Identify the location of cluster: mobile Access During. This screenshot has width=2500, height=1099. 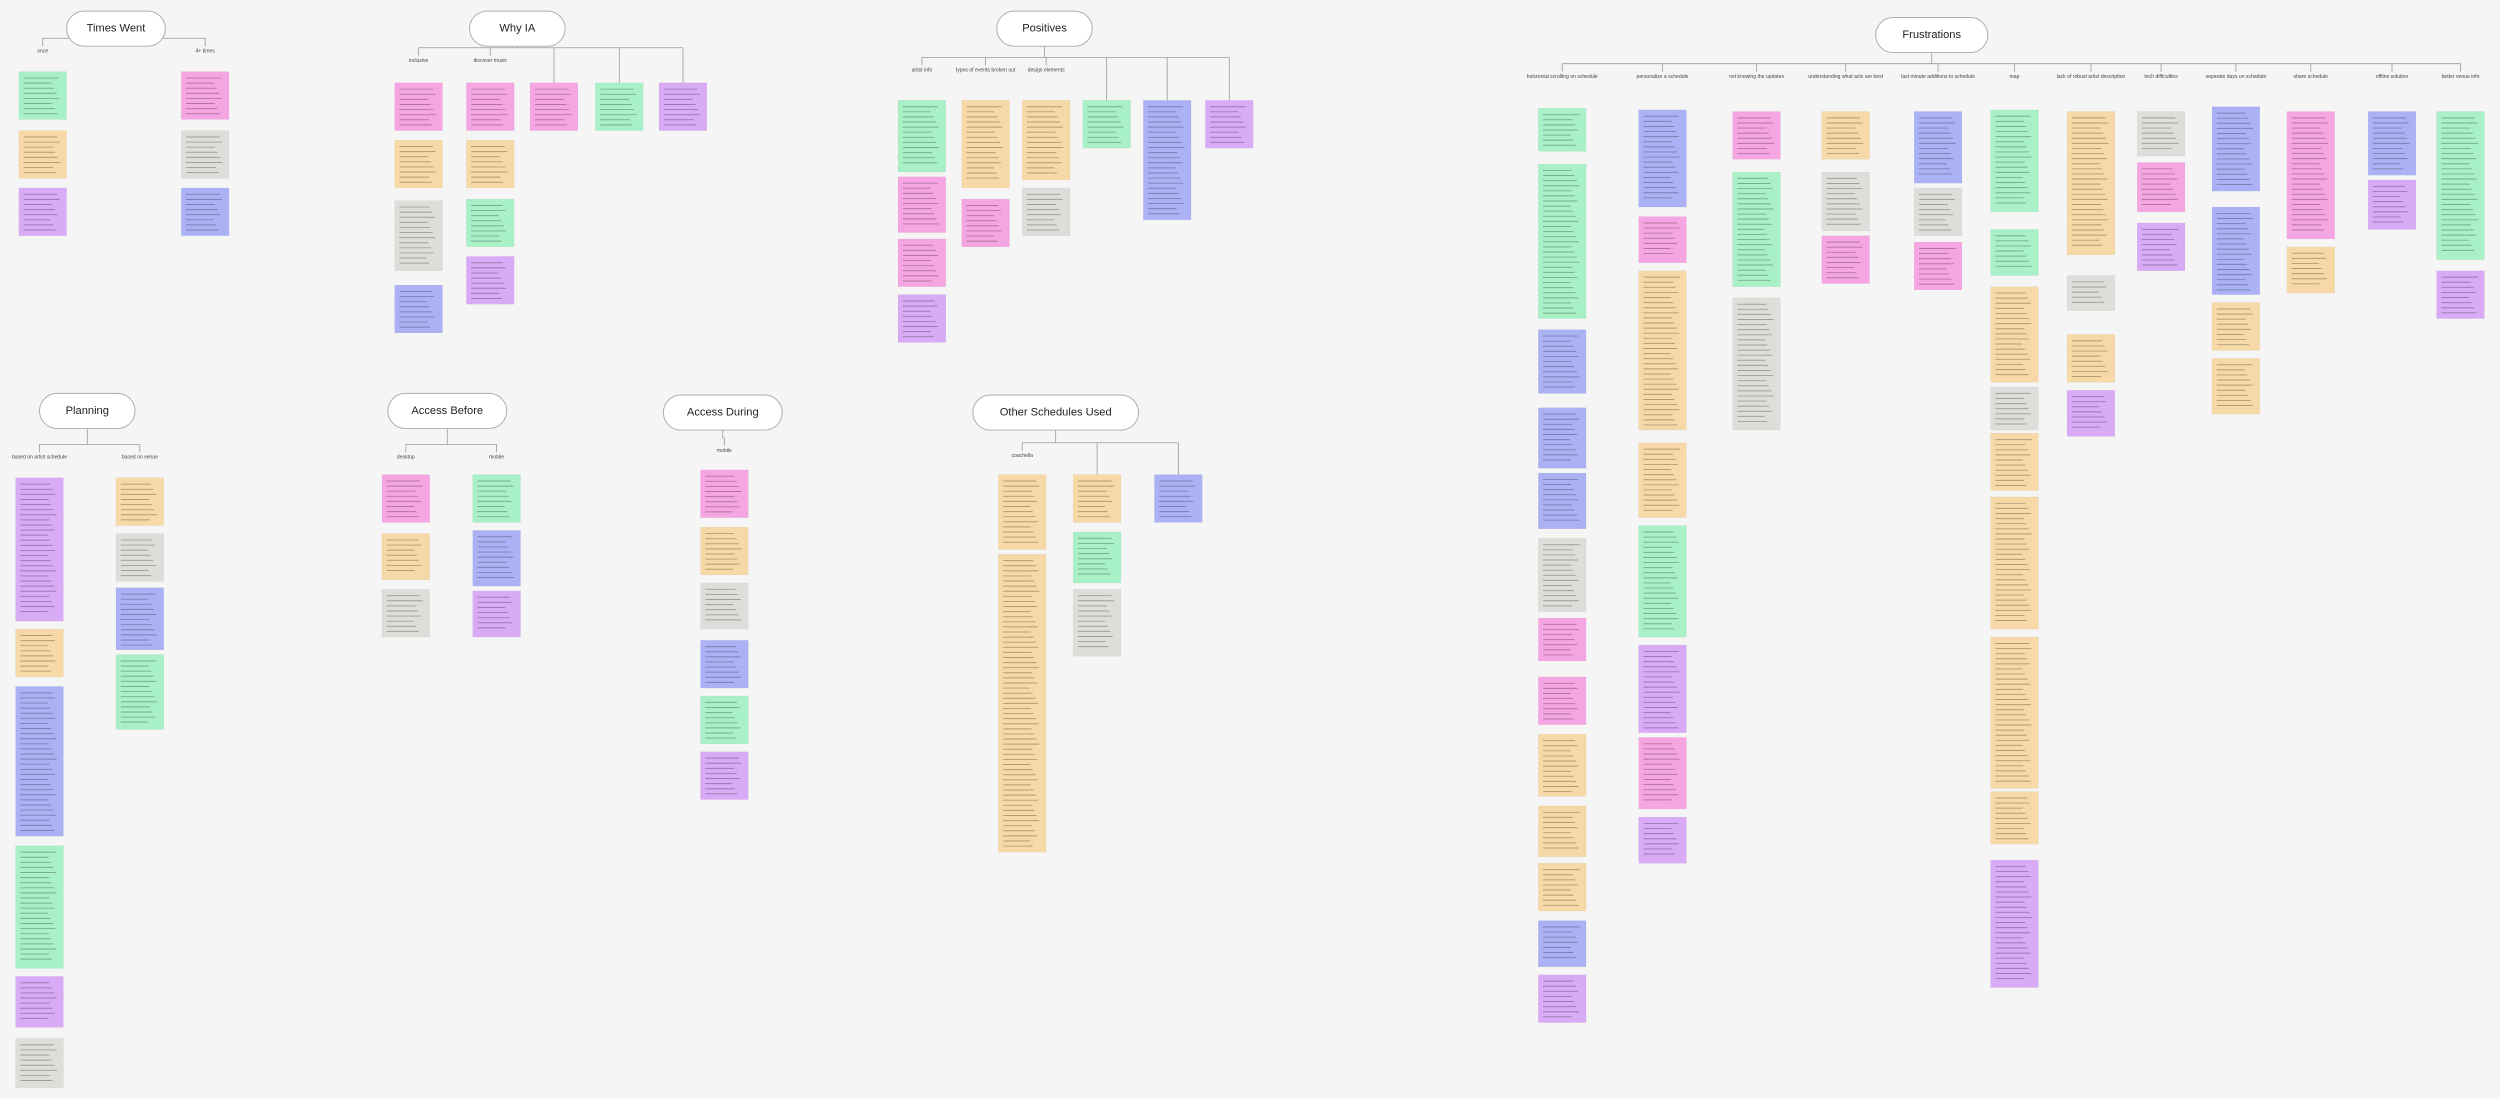
(722, 597).